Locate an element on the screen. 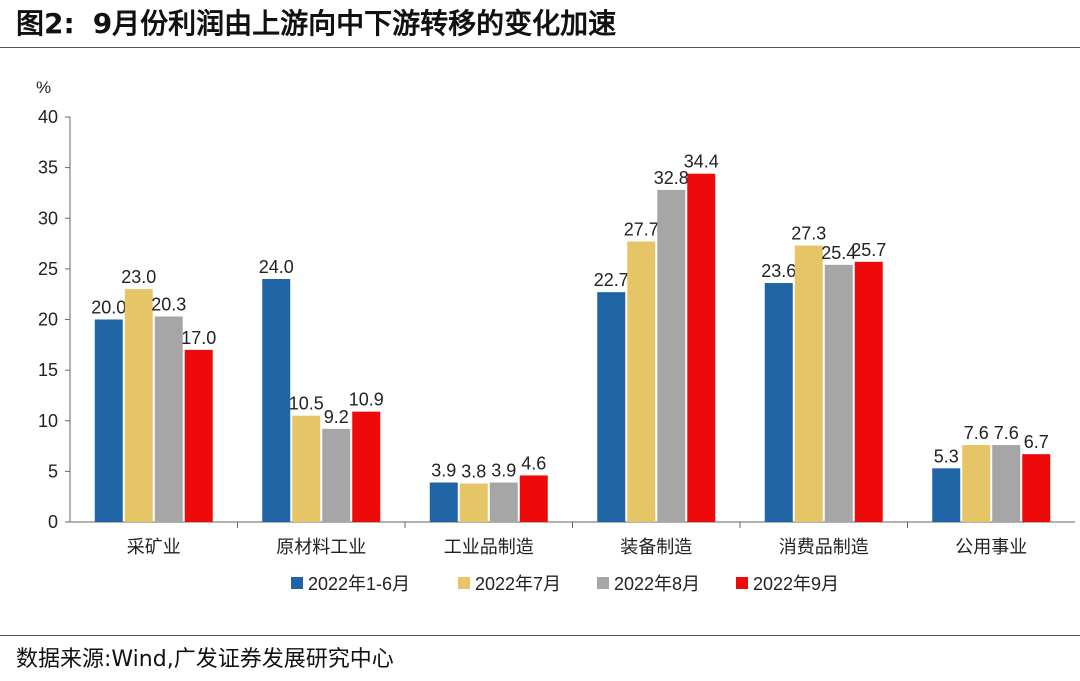 The height and width of the screenshot is (681, 1080). data-label: 27.3 is located at coordinates (808, 234).